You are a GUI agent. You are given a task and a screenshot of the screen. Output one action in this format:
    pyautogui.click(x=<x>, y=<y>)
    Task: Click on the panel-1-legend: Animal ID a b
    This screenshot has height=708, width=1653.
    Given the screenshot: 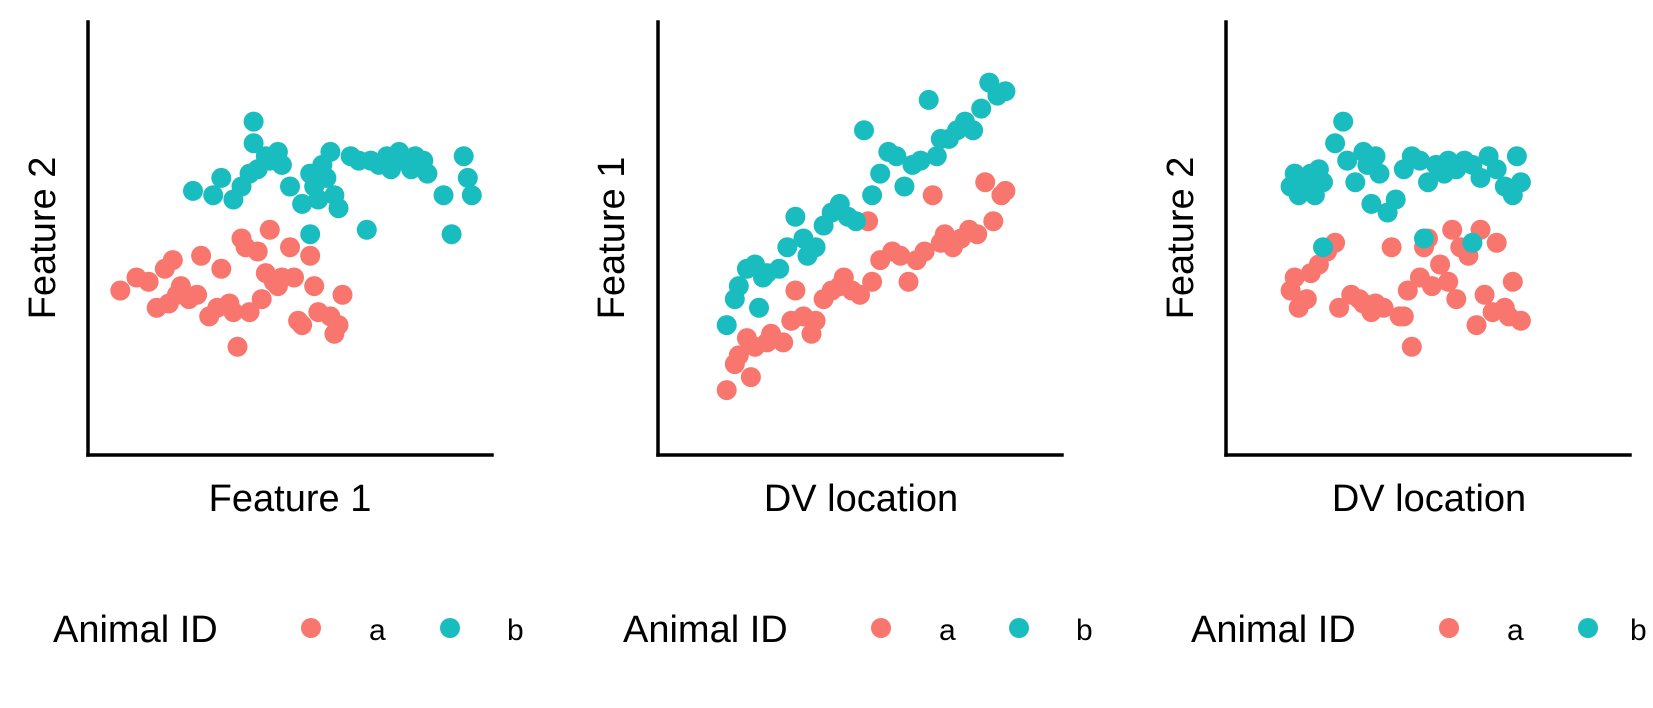 What is the action you would take?
    pyautogui.click(x=288, y=630)
    